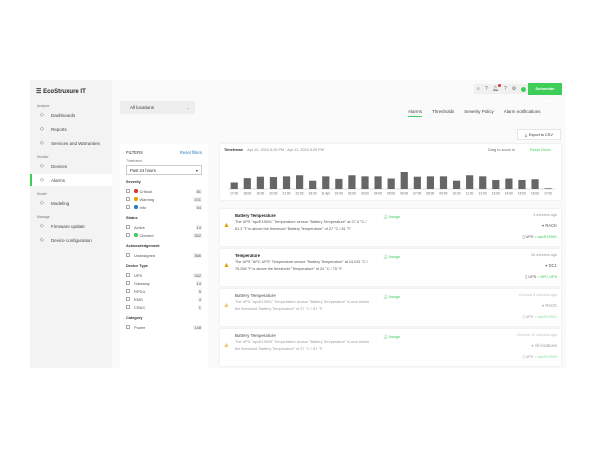  Describe the element at coordinates (70, 143) in the screenshot. I see `sidebar-item-services-and-warranties: ◇ Services and Warranties` at that location.